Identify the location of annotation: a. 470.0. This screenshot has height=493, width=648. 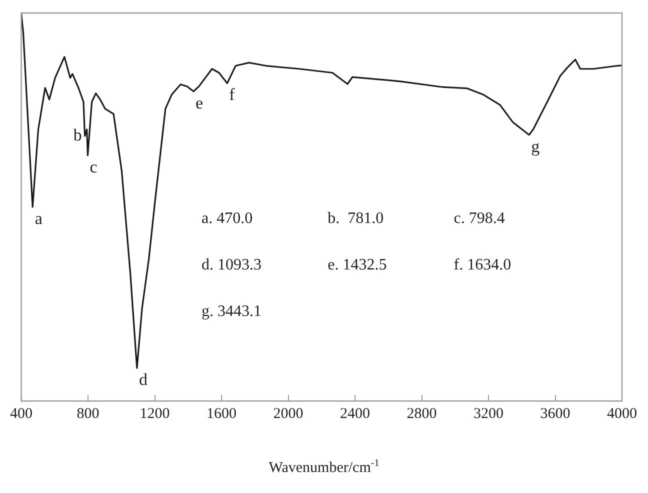
(227, 218).